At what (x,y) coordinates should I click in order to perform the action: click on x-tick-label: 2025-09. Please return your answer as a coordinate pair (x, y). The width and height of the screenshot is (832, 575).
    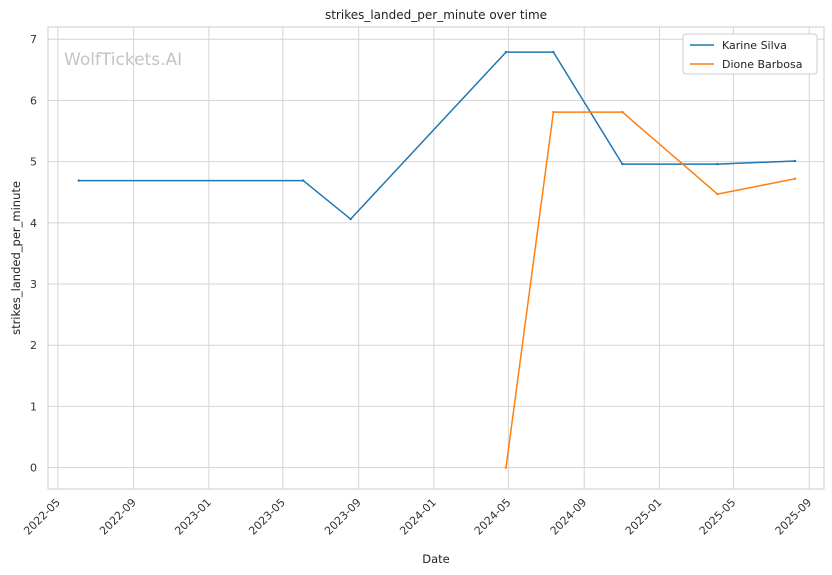
    Looking at the image, I should click on (794, 517).